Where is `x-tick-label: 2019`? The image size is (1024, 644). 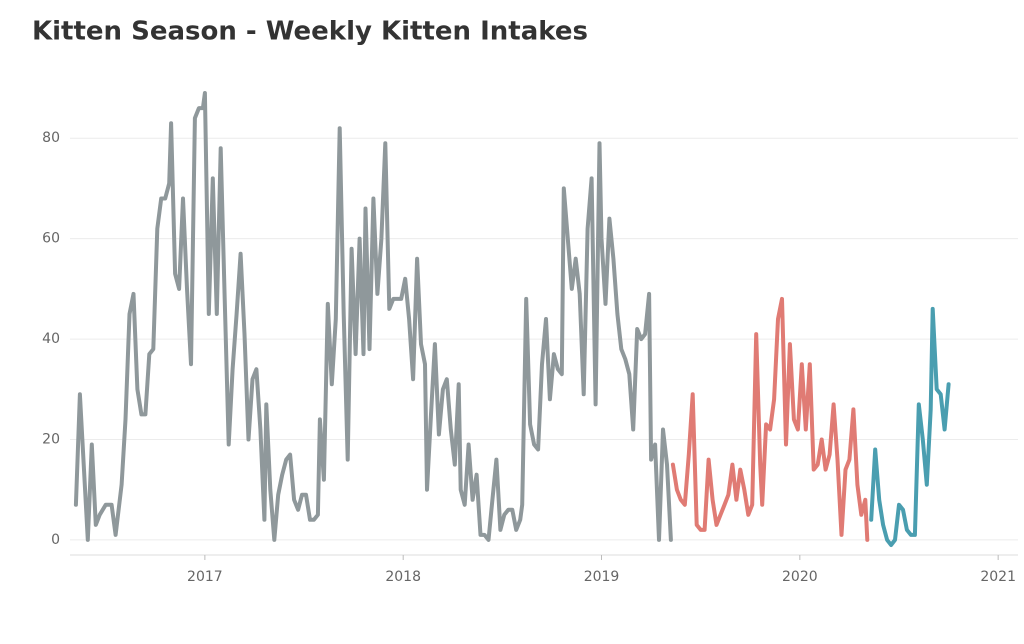 x-tick-label: 2019 is located at coordinates (602, 577).